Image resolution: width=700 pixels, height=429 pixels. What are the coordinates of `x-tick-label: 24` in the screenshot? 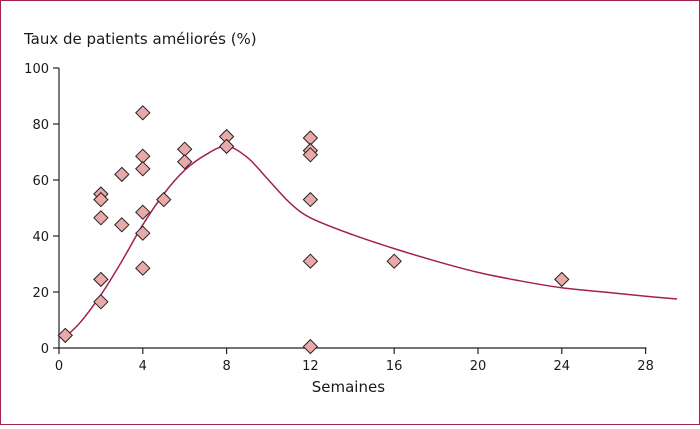 It's located at (562, 366).